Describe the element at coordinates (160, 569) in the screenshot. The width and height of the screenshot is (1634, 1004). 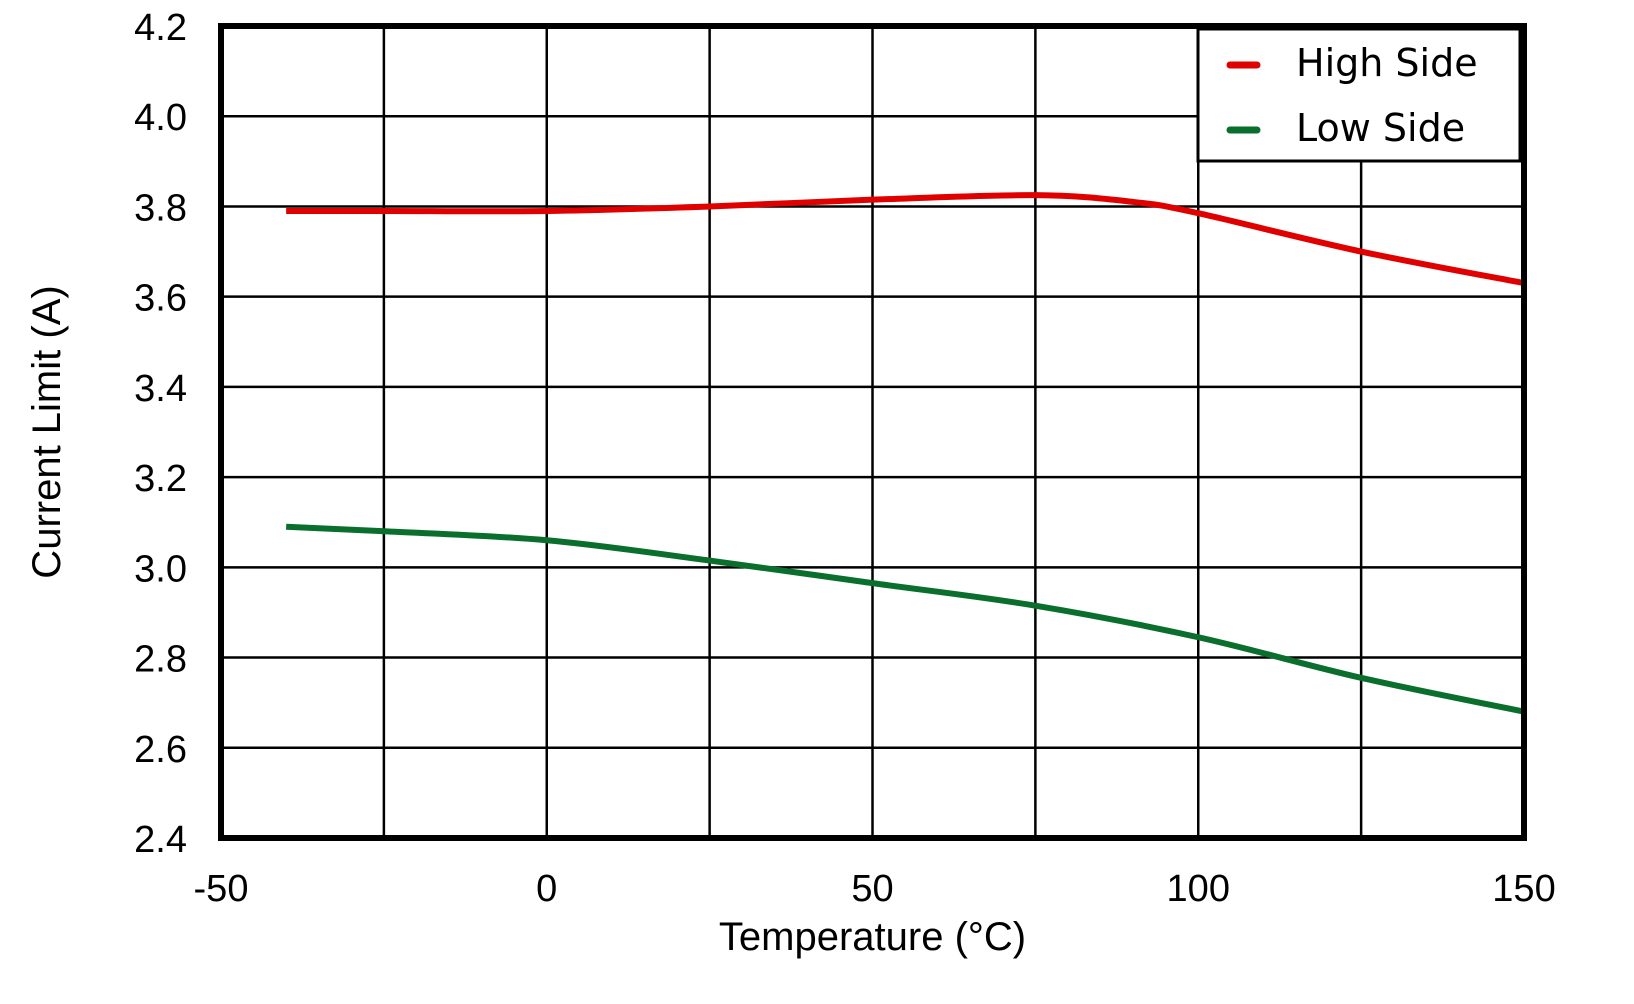
I see `y-tick-label: 3.0` at that location.